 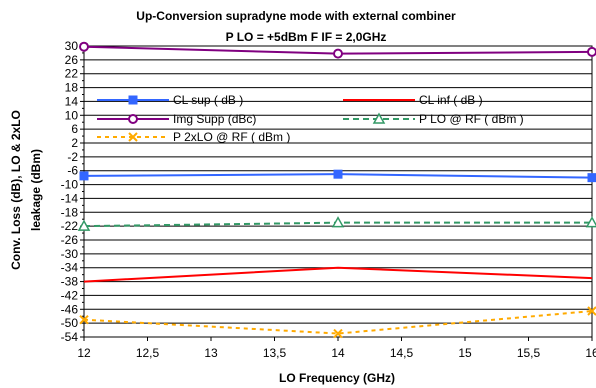 I want to click on x-tick-label: 15, so click(x=465, y=353).